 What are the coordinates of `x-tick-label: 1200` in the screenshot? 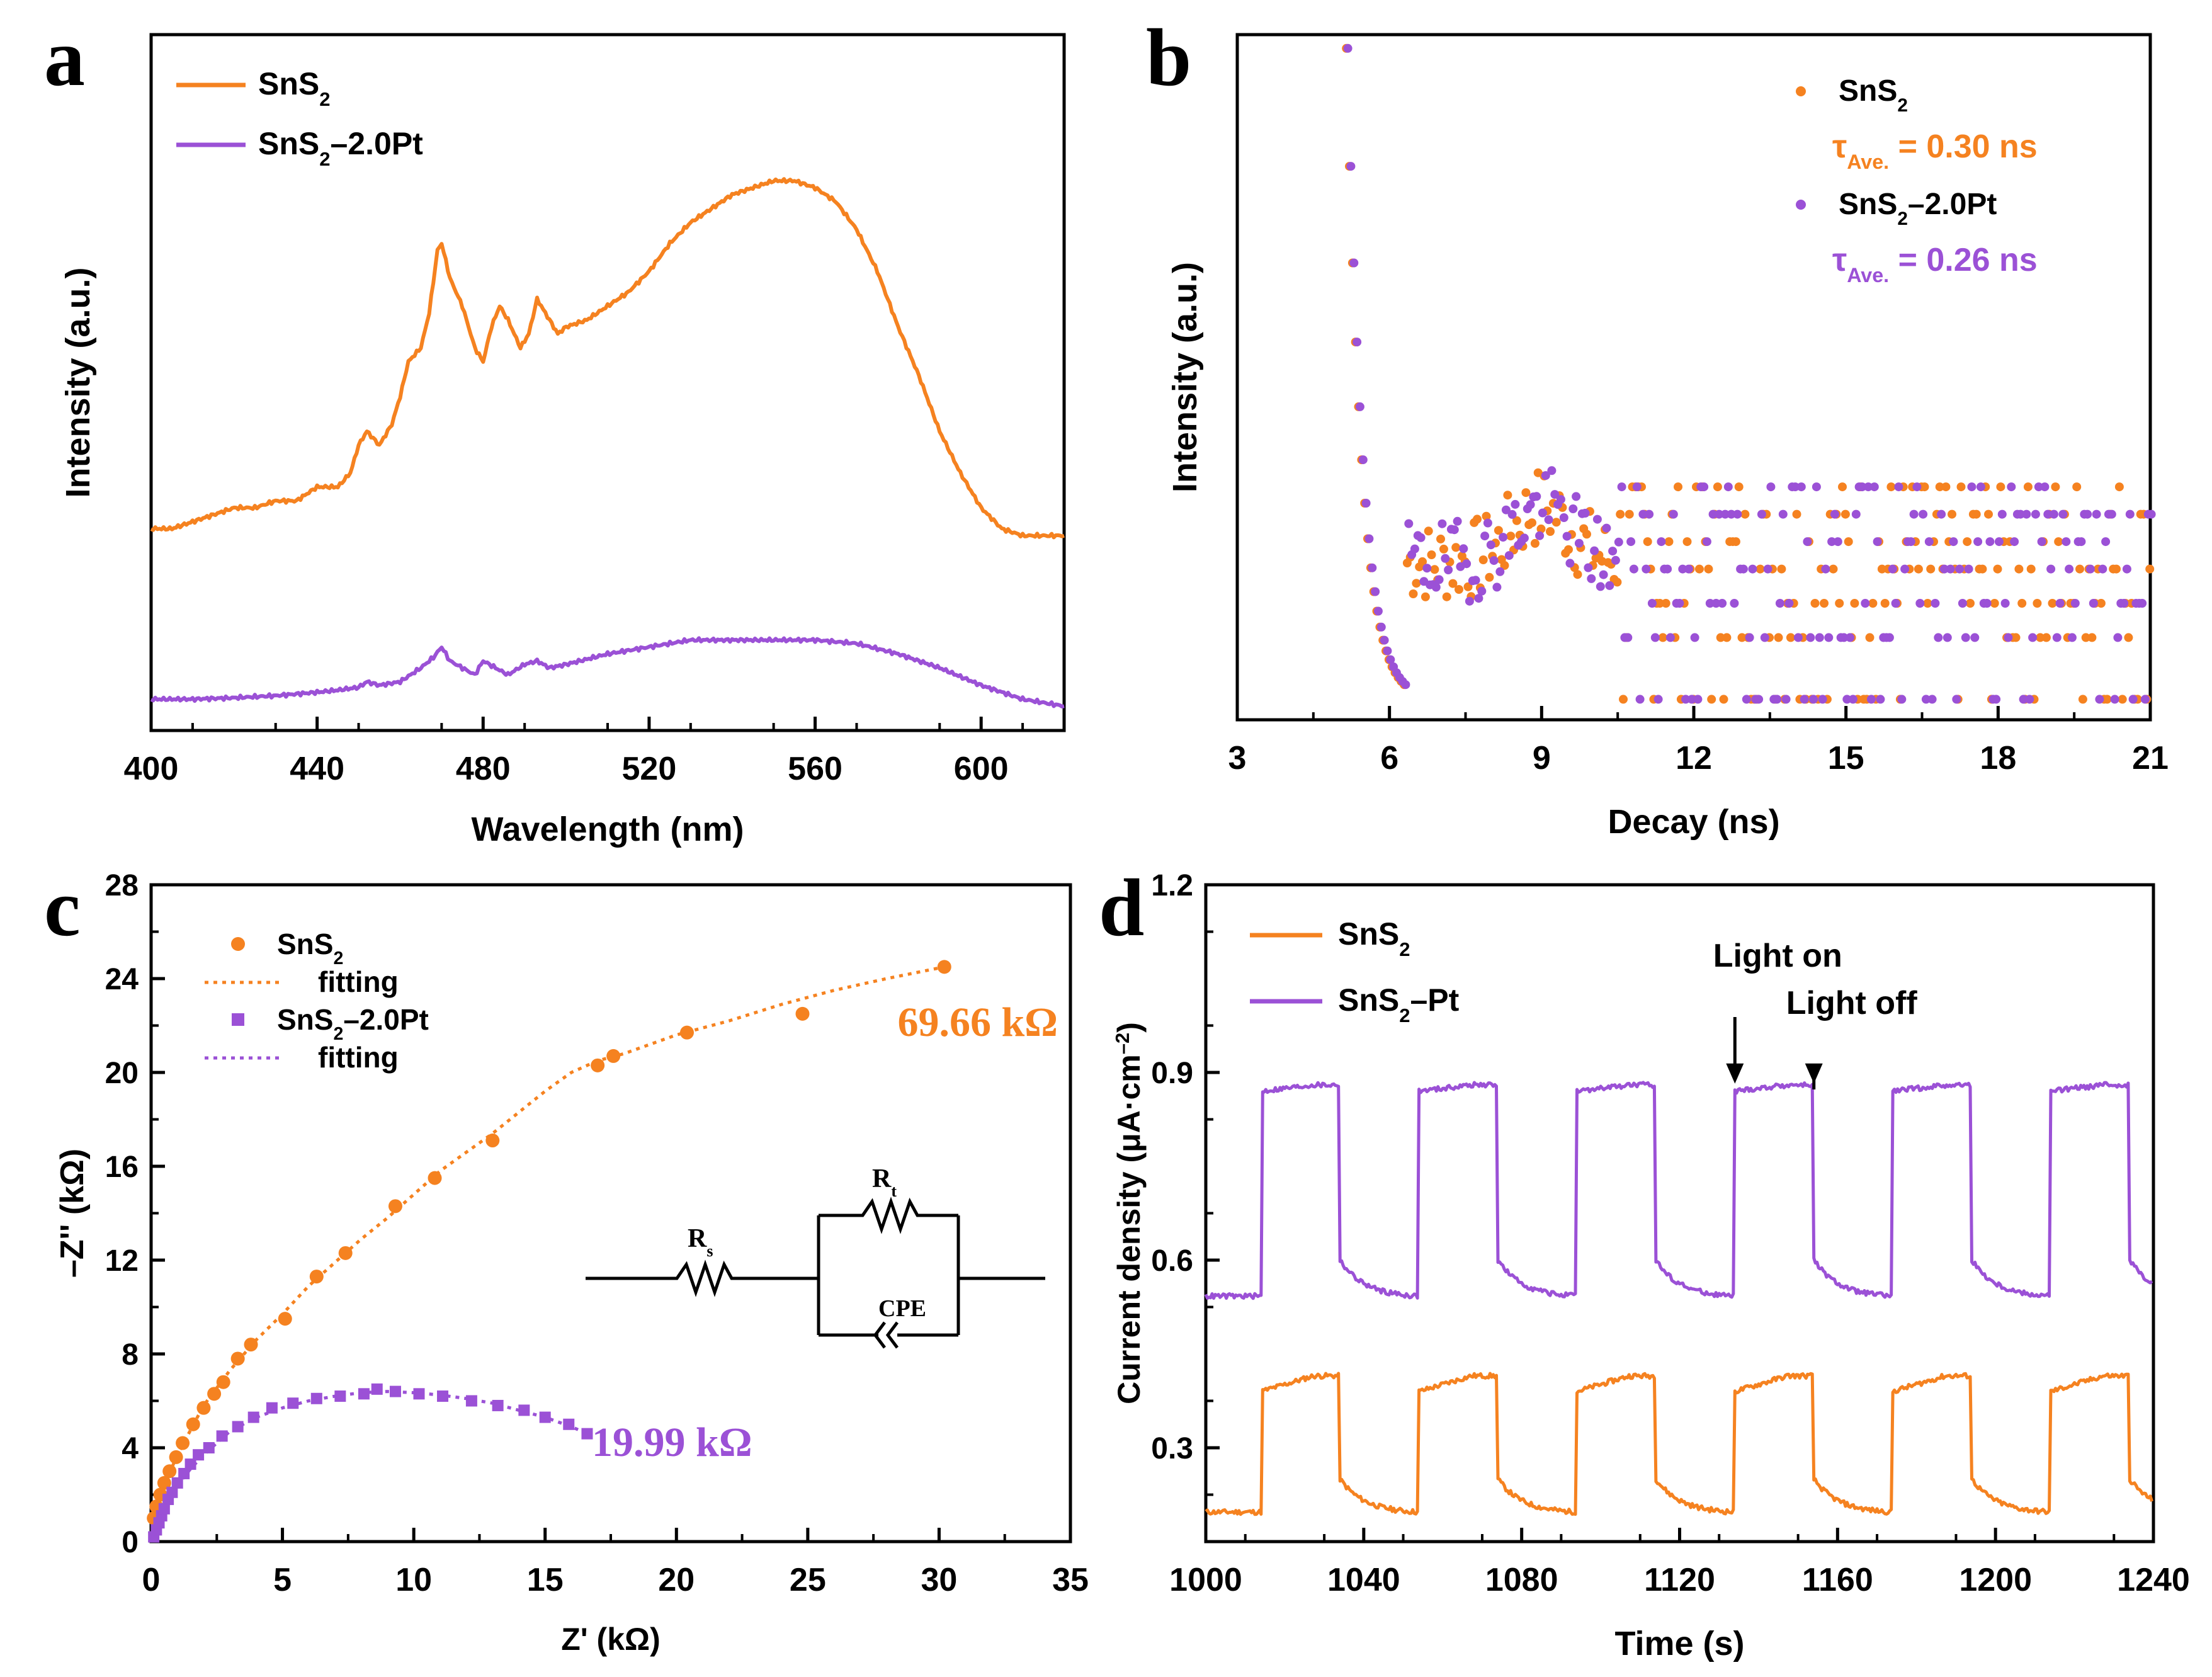 It's located at (1995, 1580).